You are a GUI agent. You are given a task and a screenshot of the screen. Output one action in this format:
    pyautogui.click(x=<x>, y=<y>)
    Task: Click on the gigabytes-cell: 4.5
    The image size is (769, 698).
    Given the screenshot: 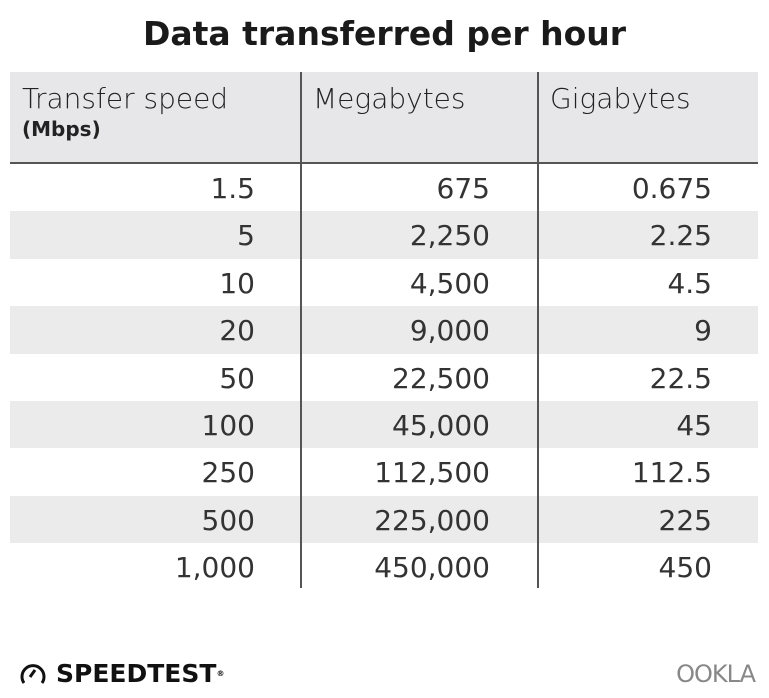 What is the action you would take?
    pyautogui.click(x=689, y=283)
    